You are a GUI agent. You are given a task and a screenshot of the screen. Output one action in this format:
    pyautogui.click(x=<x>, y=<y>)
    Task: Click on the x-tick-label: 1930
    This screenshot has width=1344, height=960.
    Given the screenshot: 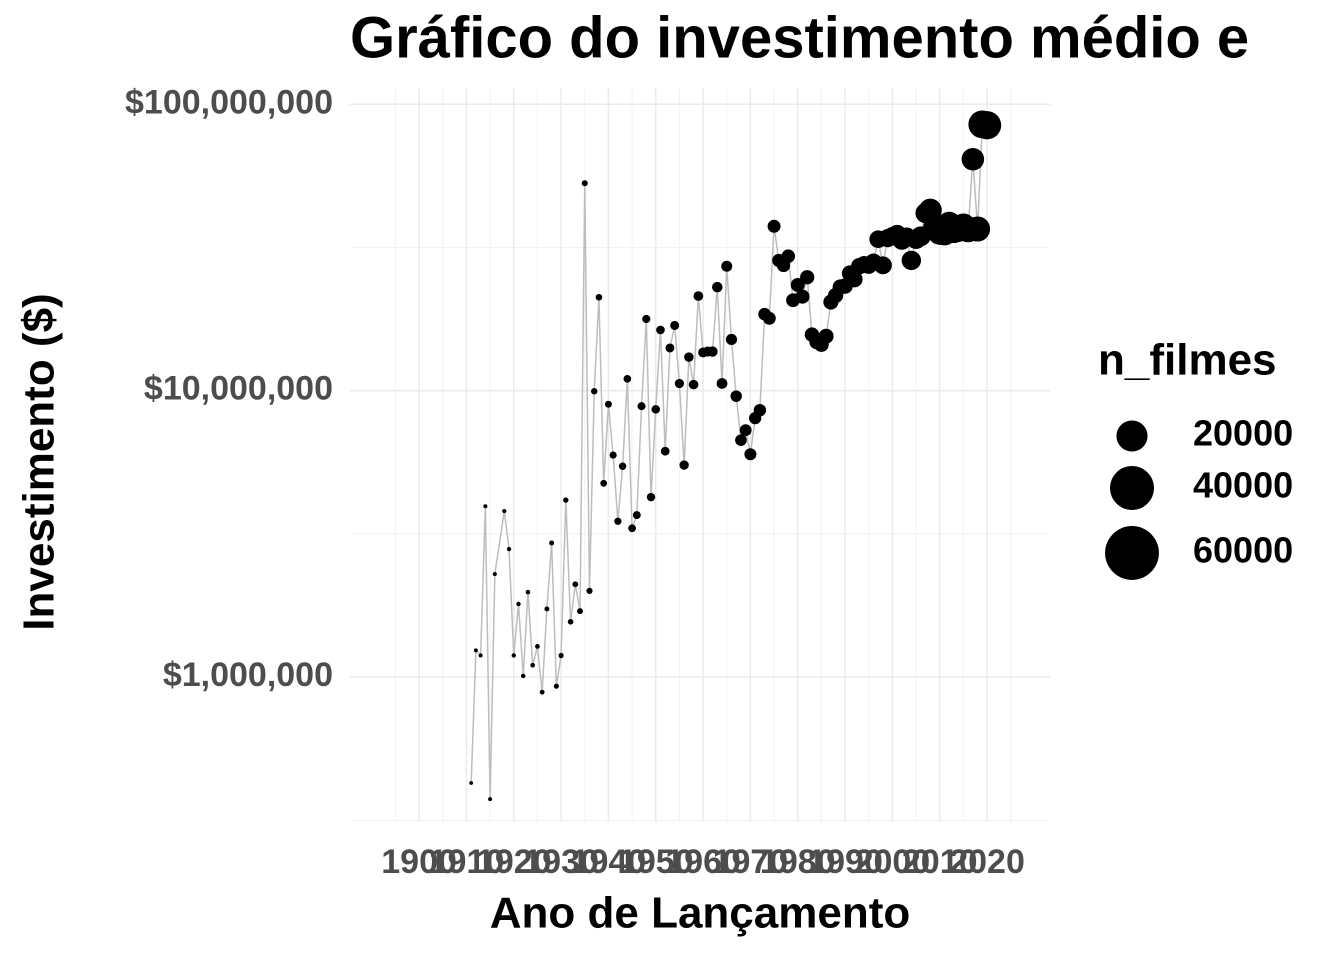 What is the action you would take?
    pyautogui.click(x=561, y=862)
    